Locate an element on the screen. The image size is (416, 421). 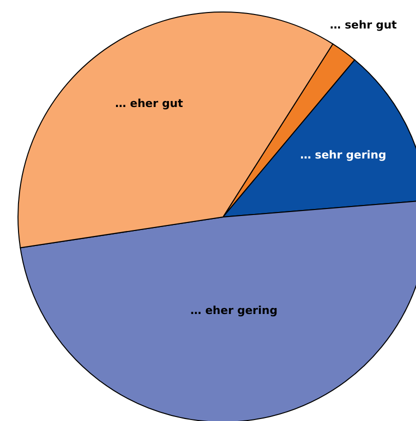
slice-label: … sehr gering is located at coordinates (343, 155).